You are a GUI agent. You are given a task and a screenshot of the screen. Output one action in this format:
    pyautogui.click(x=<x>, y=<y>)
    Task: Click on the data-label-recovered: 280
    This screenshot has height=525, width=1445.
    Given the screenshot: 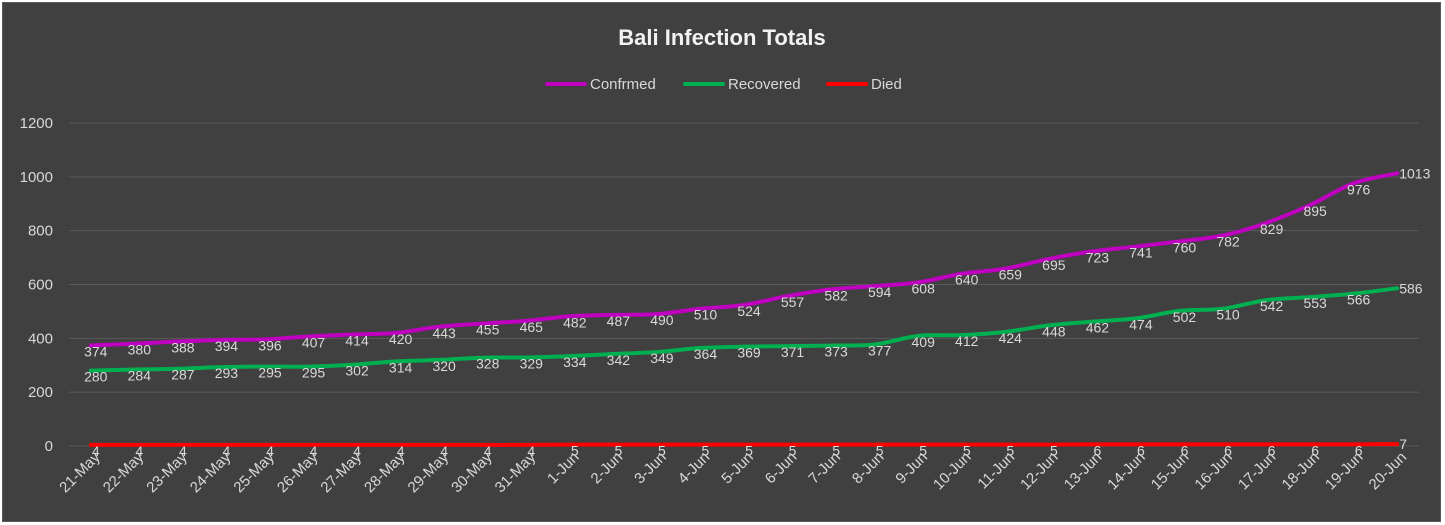 What is the action you would take?
    pyautogui.click(x=96, y=377)
    